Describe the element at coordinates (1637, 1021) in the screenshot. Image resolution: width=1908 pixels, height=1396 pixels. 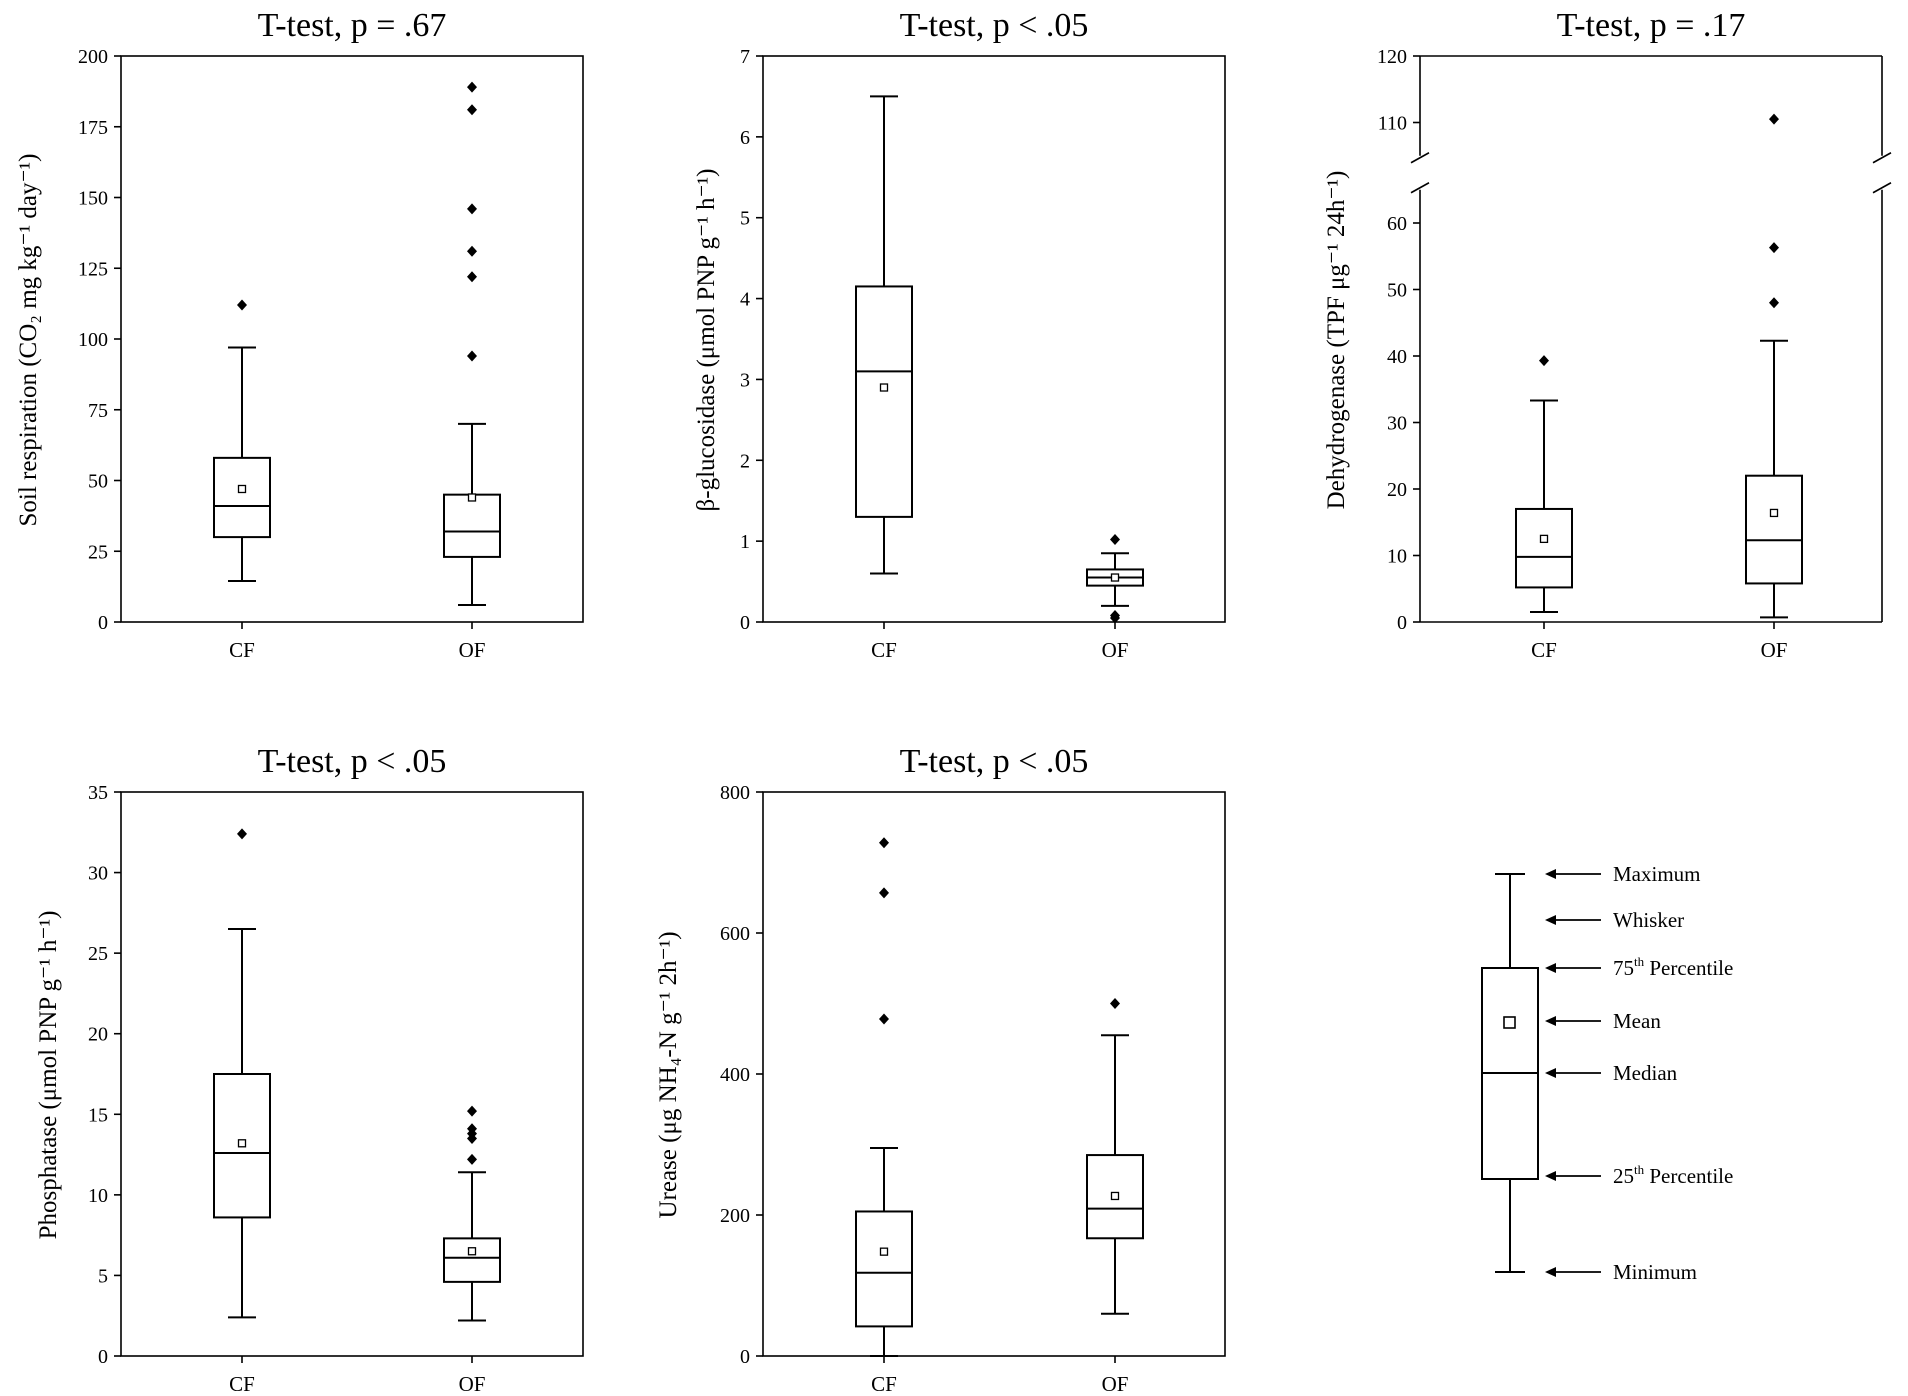
I see `legend-label: Mean` at that location.